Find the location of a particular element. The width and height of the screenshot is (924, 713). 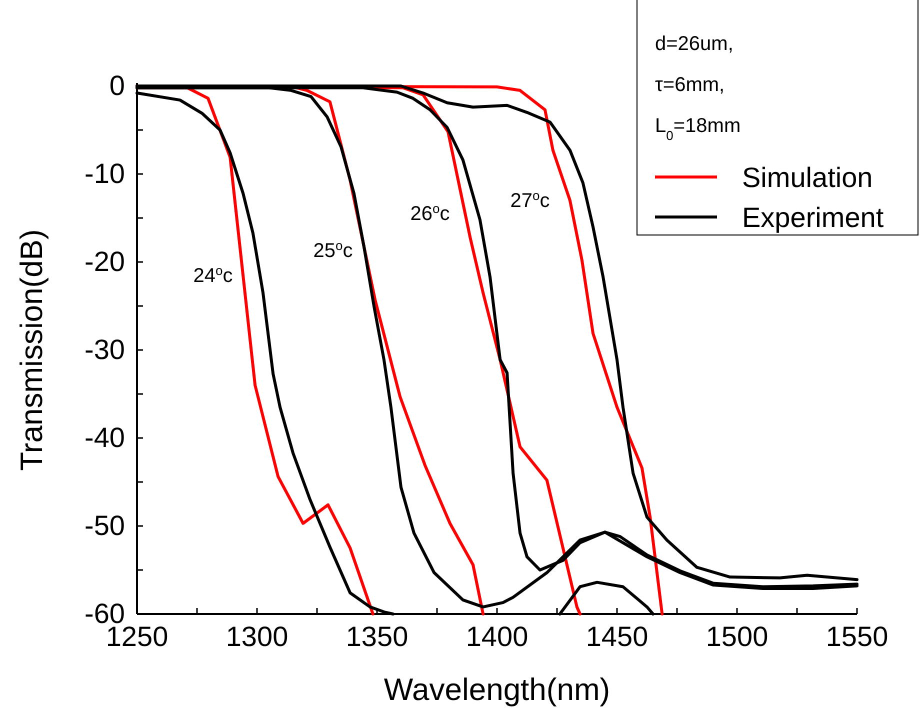

x-tick-label: 1350 is located at coordinates (377, 636).